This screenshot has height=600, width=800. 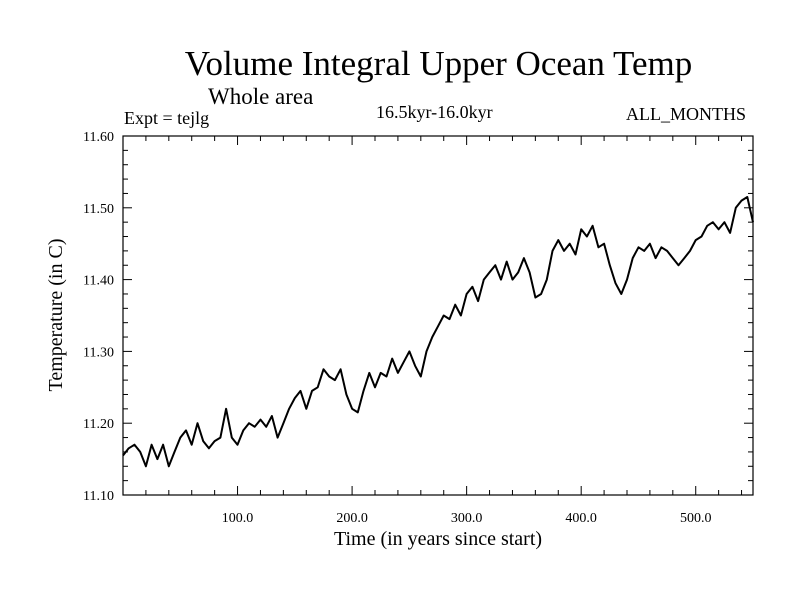 I want to click on y-tick-label: 11.40, so click(x=98, y=281).